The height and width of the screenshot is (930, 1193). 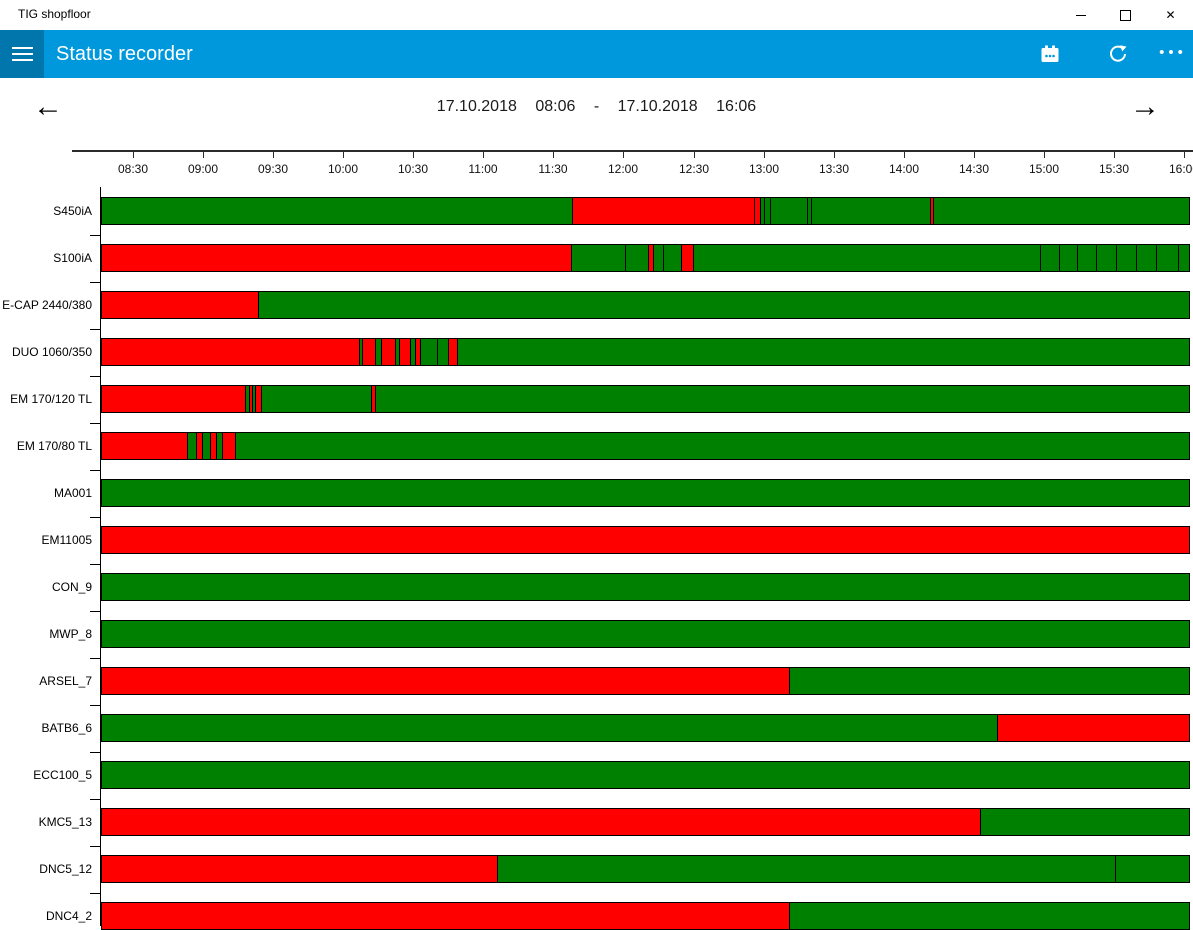 What do you see at coordinates (736, 106) in the screenshot?
I see `range-end-time: 16:06` at bounding box center [736, 106].